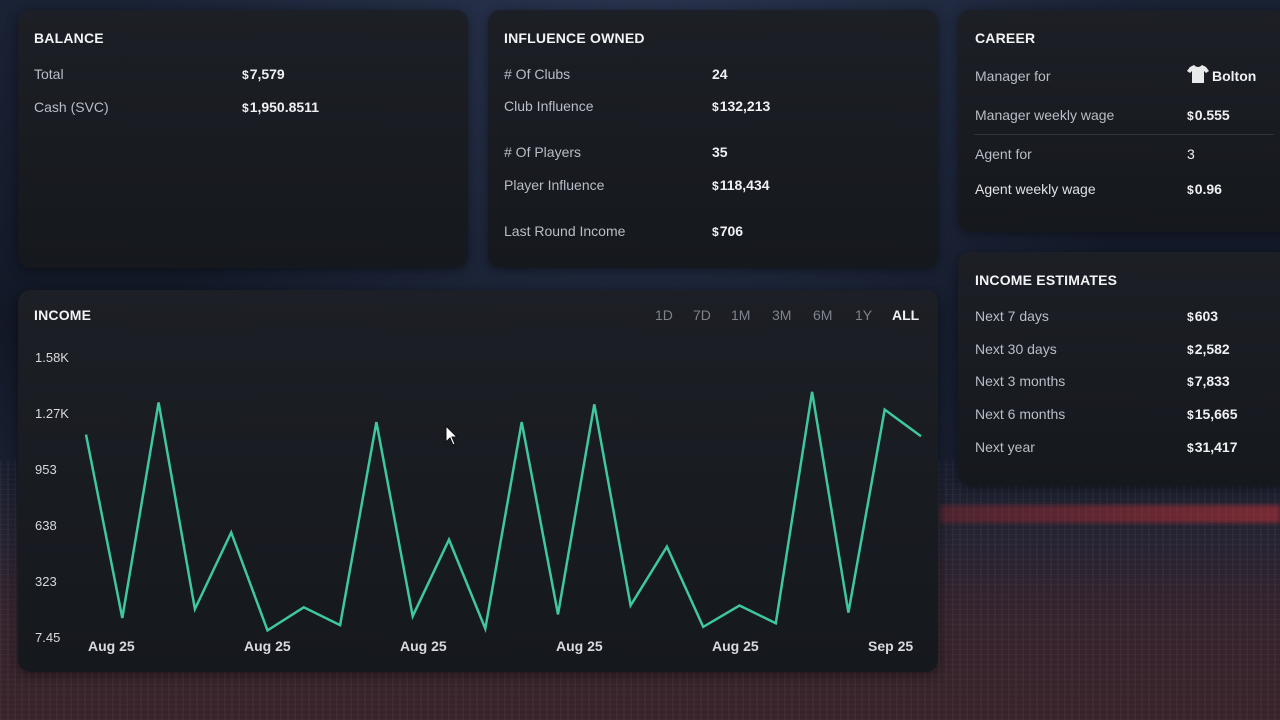 This screenshot has height=720, width=1280. Describe the element at coordinates (574, 38) in the screenshot. I see `influence-title: INFLUENCE OWNED` at that location.